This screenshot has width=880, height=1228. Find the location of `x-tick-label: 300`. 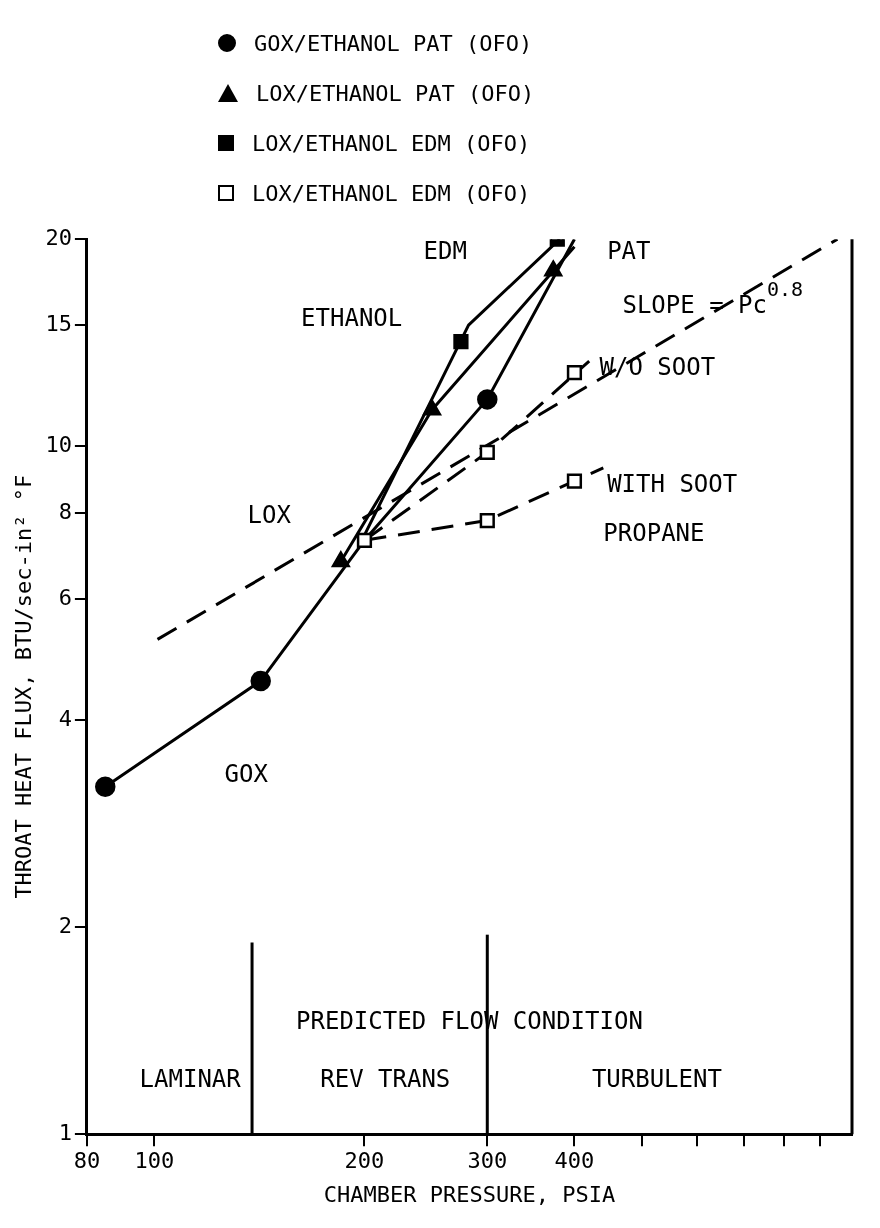

x-tick-label: 300 is located at coordinates (487, 1161).